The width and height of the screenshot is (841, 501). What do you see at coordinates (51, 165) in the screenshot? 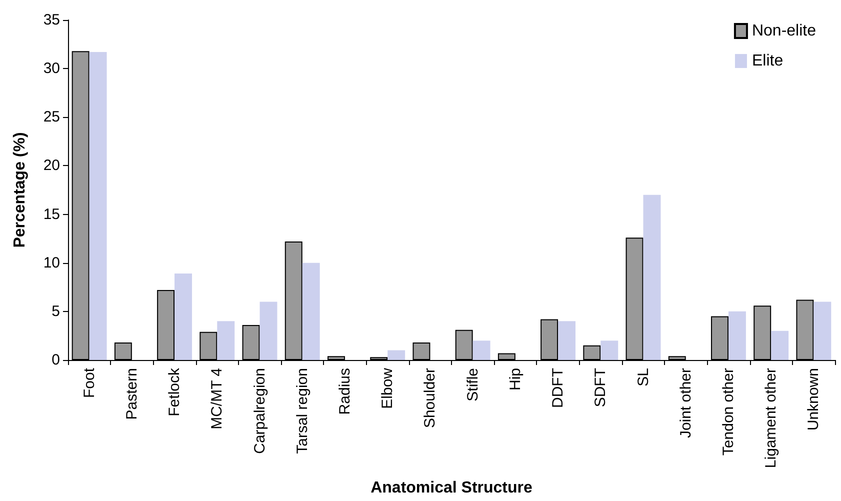
I see `y-tick-label: 20` at bounding box center [51, 165].